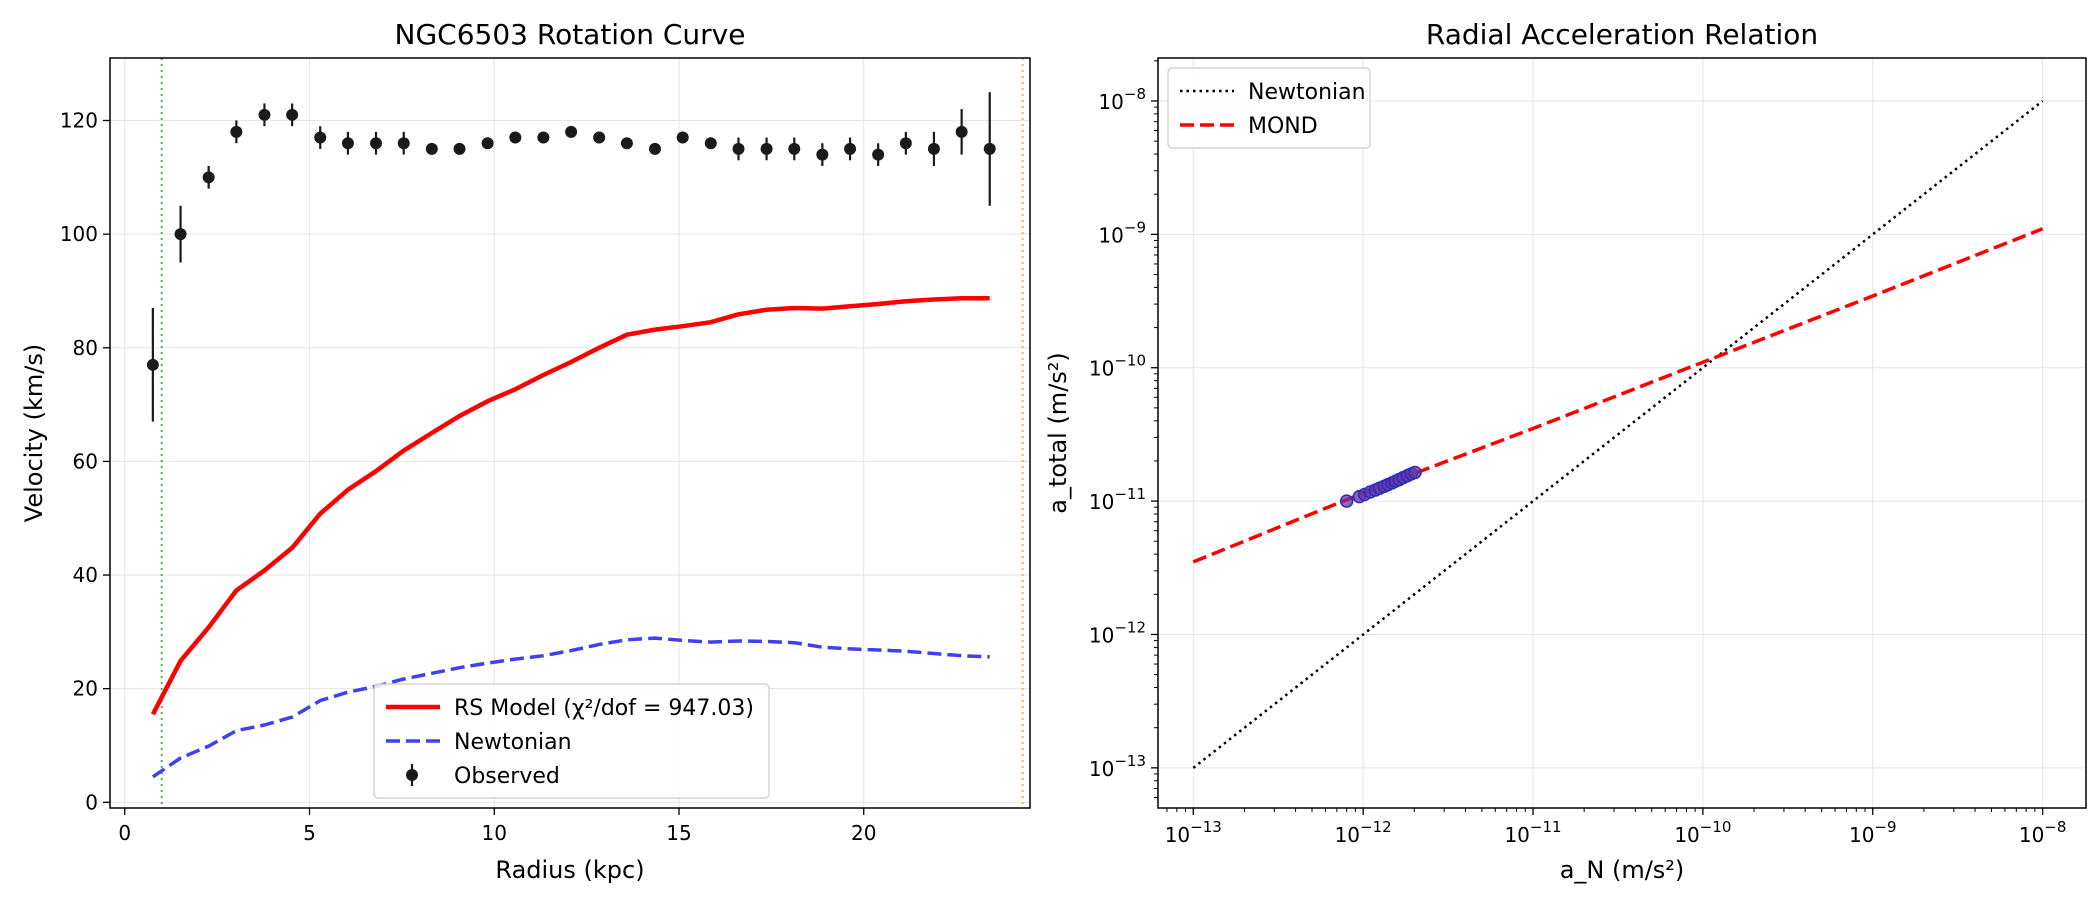  Describe the element at coordinates (863, 833) in the screenshot. I see `x-tick-label: 20` at that location.